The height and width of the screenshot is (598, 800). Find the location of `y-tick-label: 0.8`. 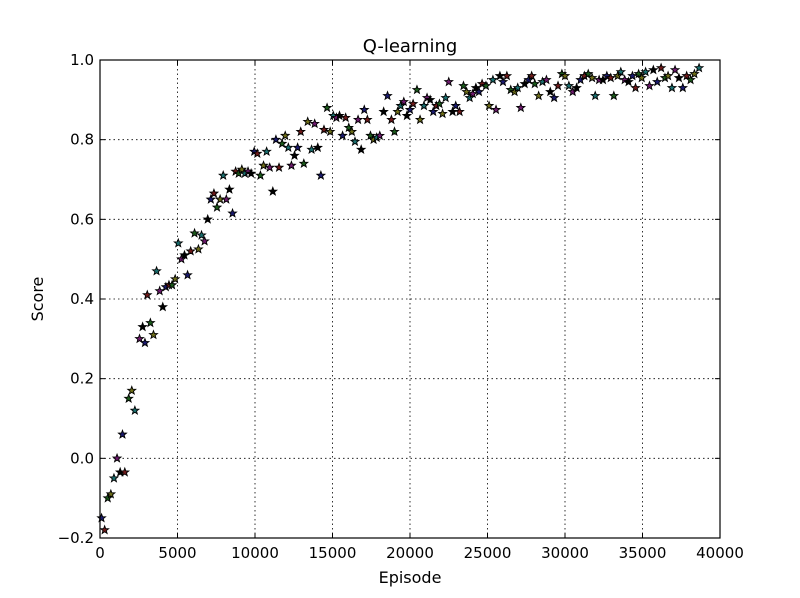

y-tick-label: 0.8 is located at coordinates (82, 140).